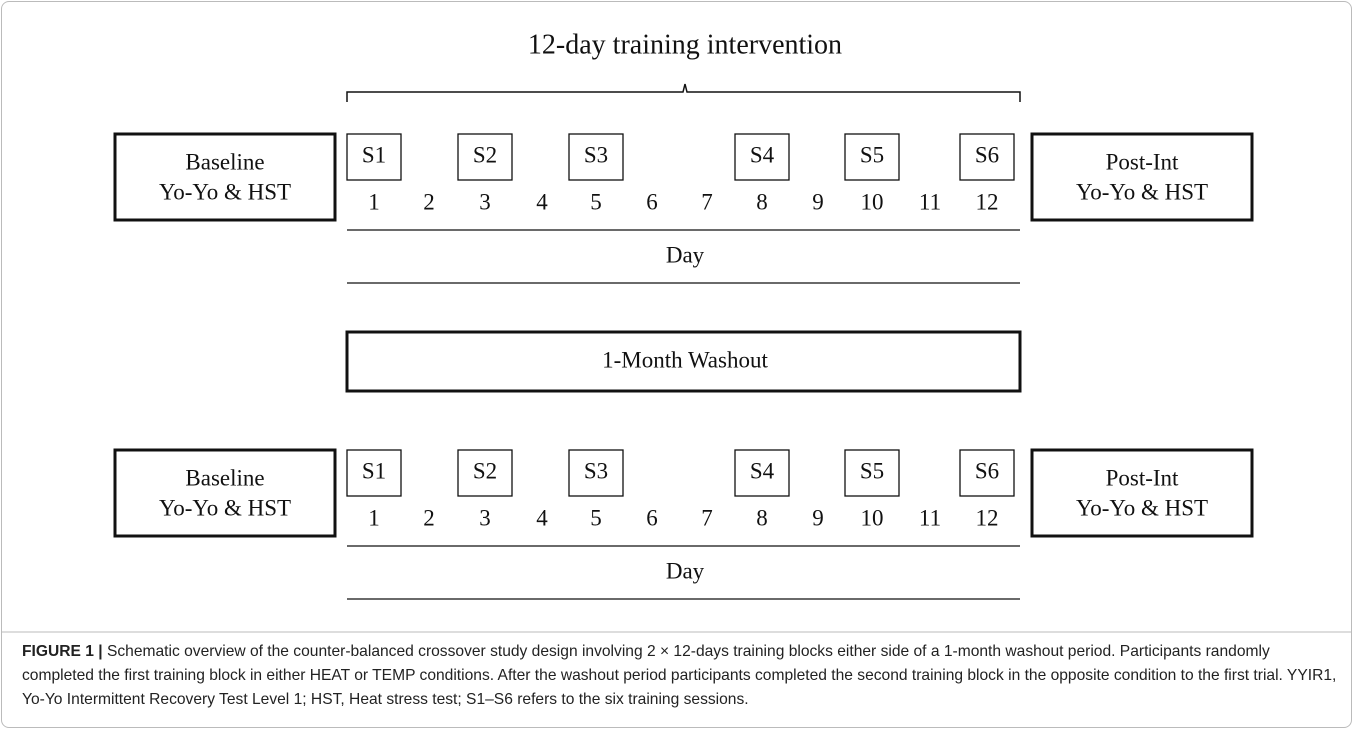 Image resolution: width=1355 pixels, height=731 pixels. Describe the element at coordinates (683, 92) in the screenshot. I see `brace` at that location.